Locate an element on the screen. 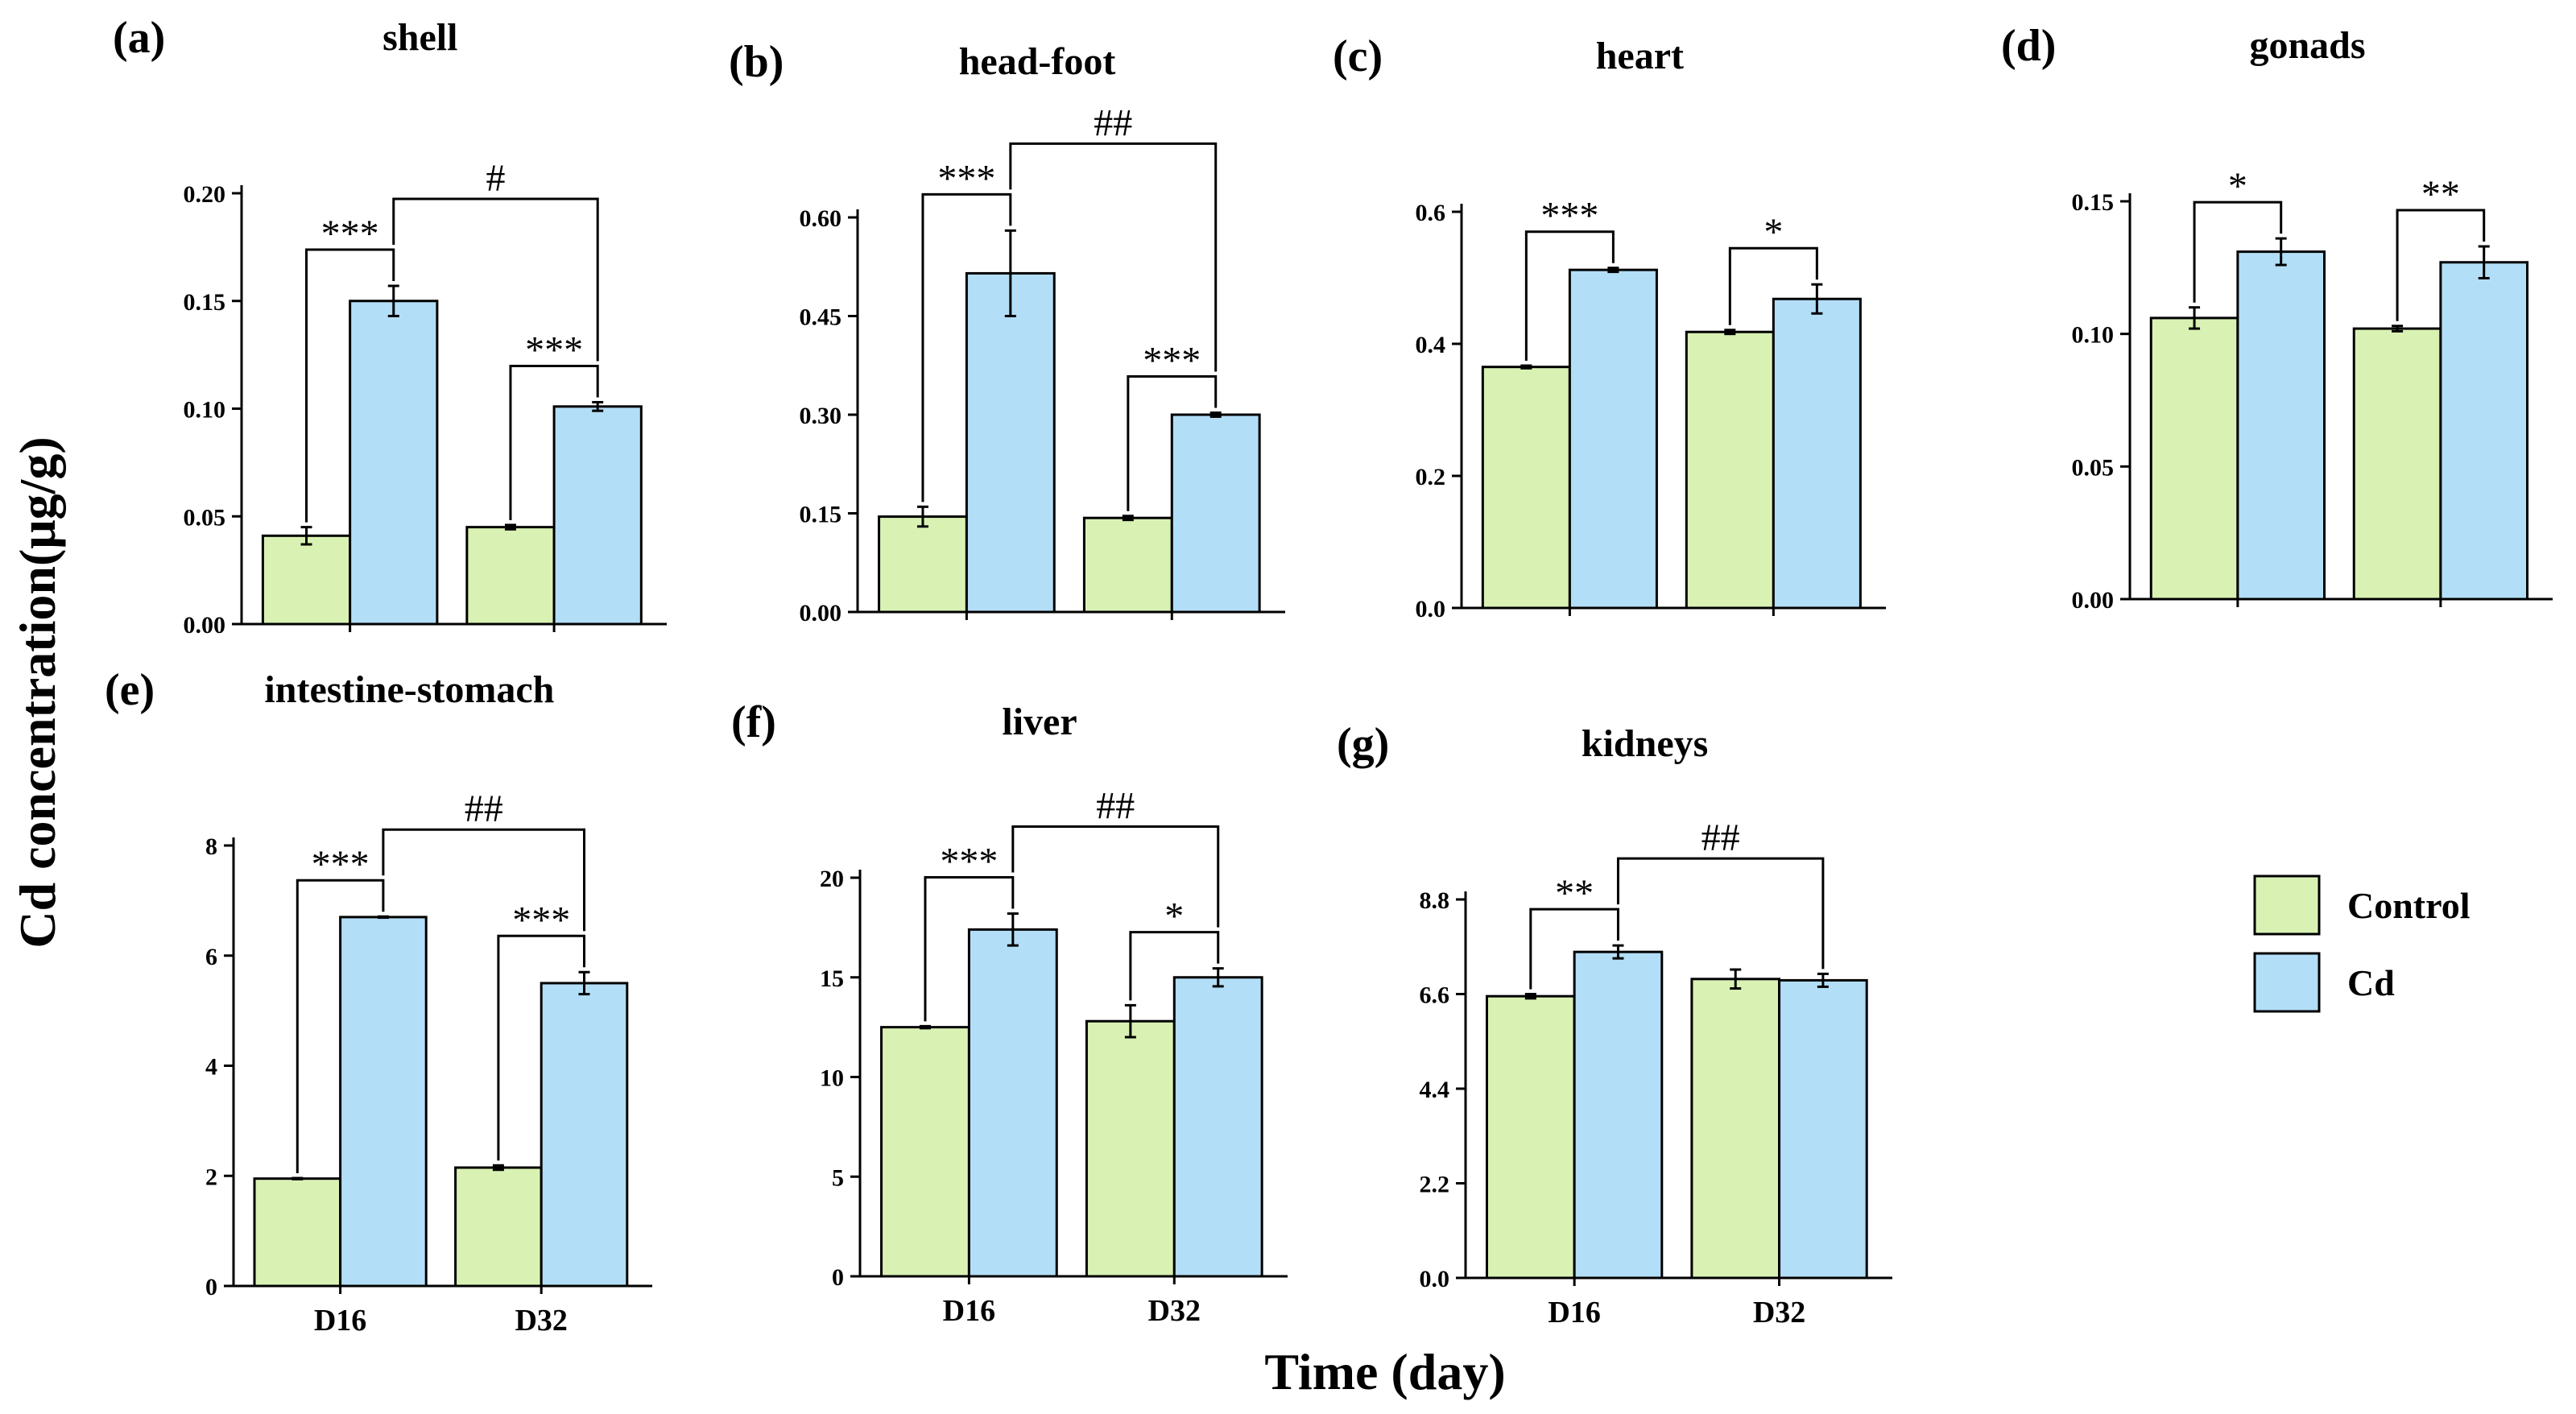 The height and width of the screenshot is (1414, 2576). y-tick-label: 5 is located at coordinates (838, 1177).